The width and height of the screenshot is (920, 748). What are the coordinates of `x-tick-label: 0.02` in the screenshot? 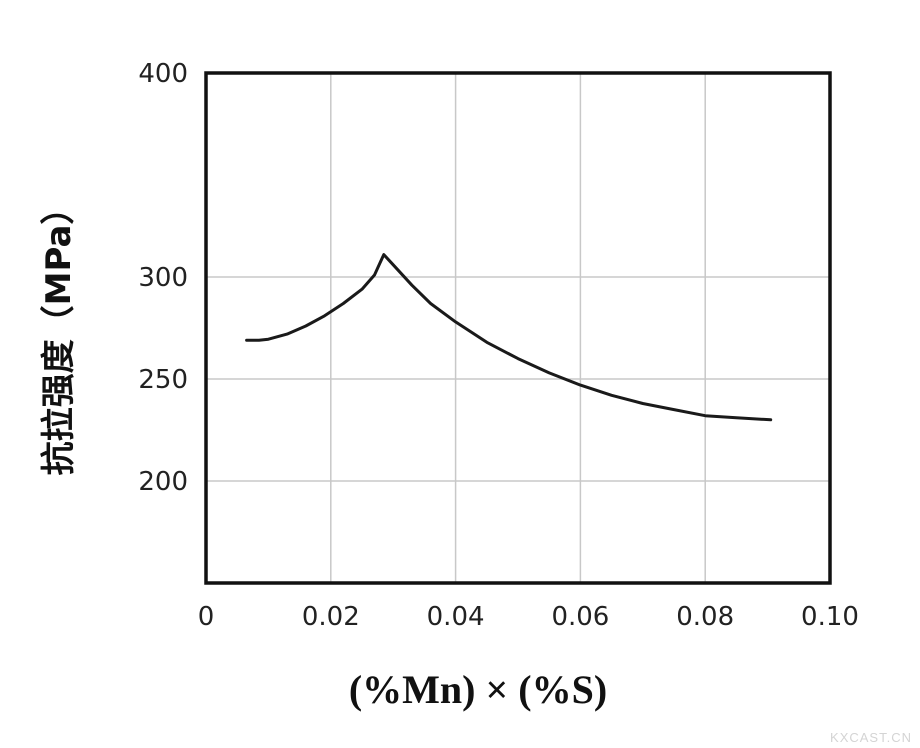 It's located at (331, 617).